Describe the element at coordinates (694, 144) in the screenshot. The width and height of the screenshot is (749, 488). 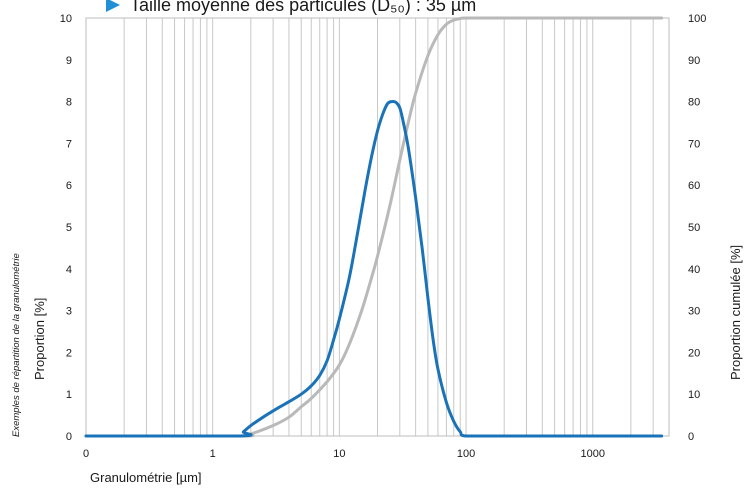
I see `y2-tick-label: 70` at that location.